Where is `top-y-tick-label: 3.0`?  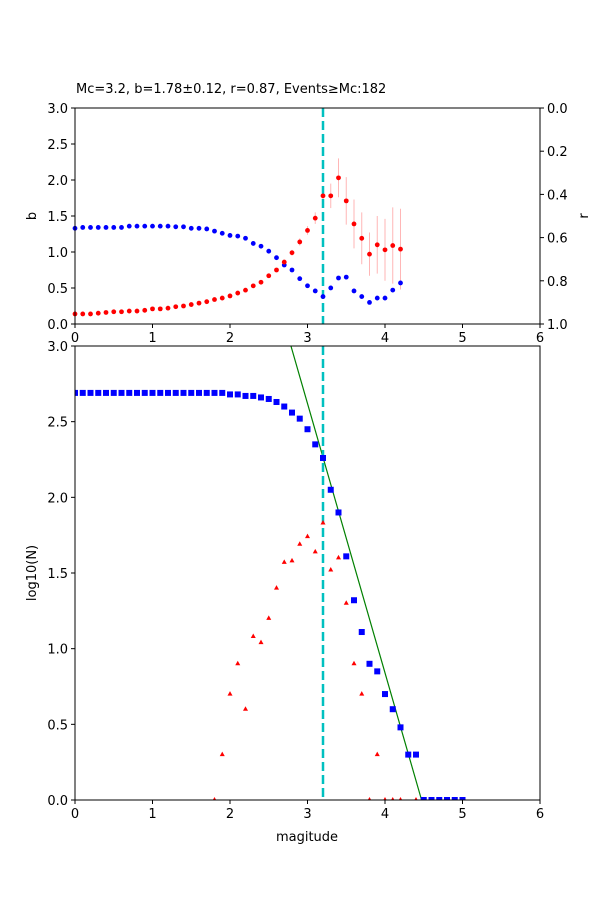 top-y-tick-label: 3.0 is located at coordinates (57, 109).